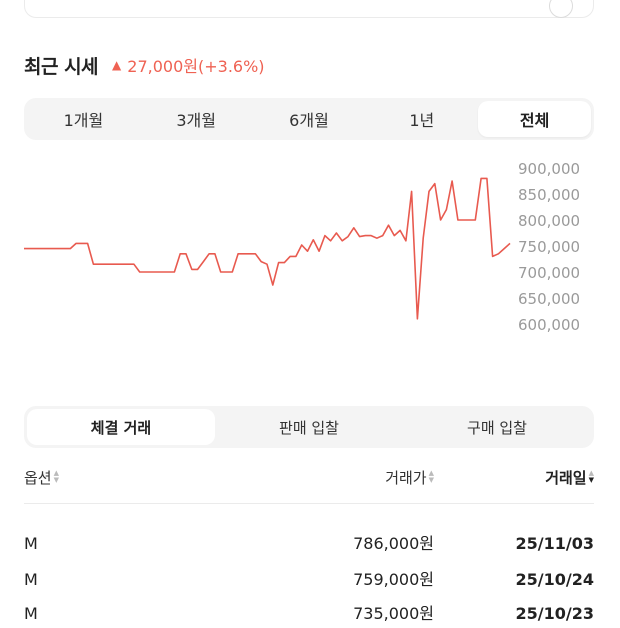  What do you see at coordinates (549, 195) in the screenshot?
I see `y-tick-label: 850,000` at bounding box center [549, 195].